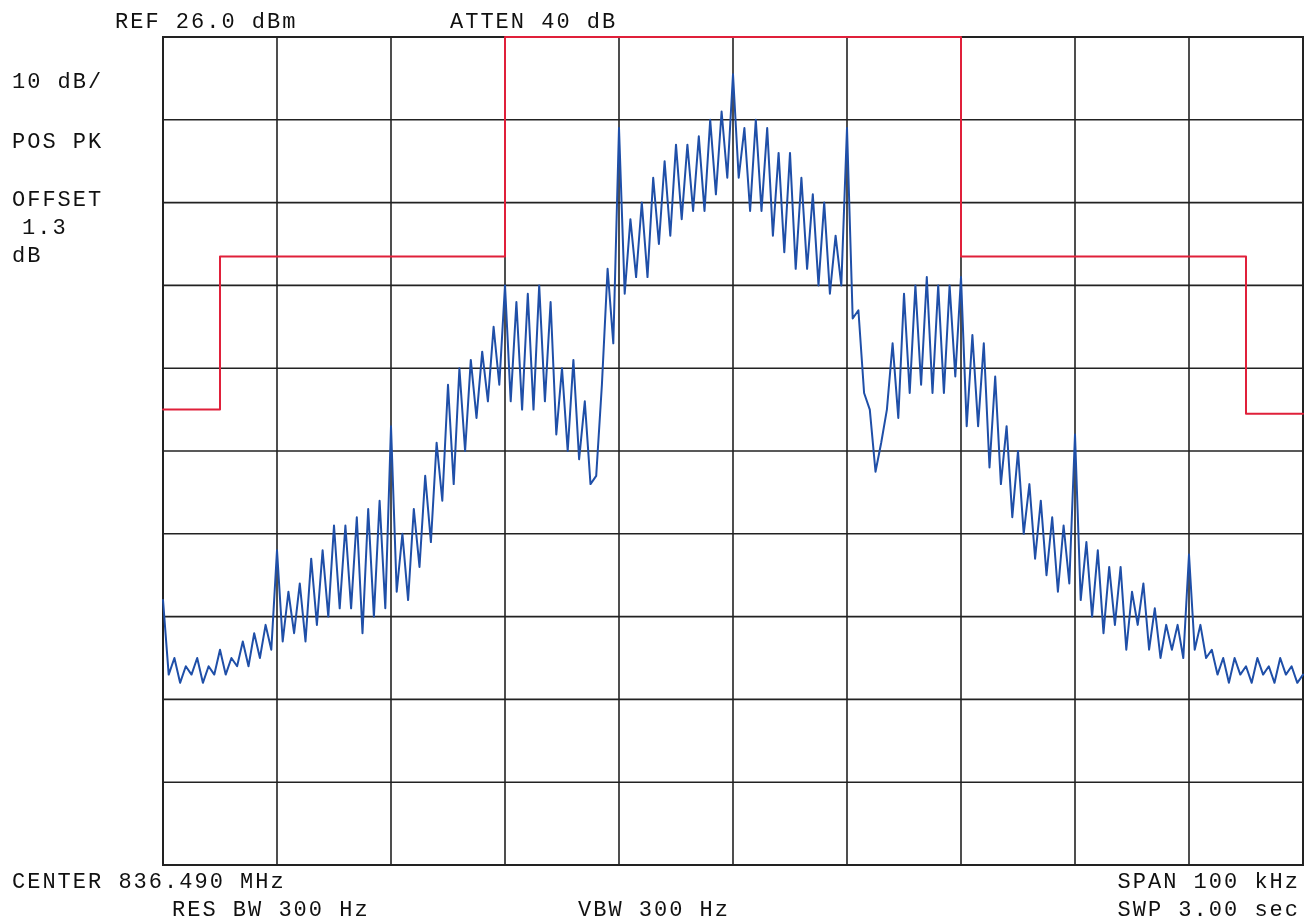 The width and height of the screenshot is (1308, 922). I want to click on text: RES BW 300 Hz, so click(271, 910).